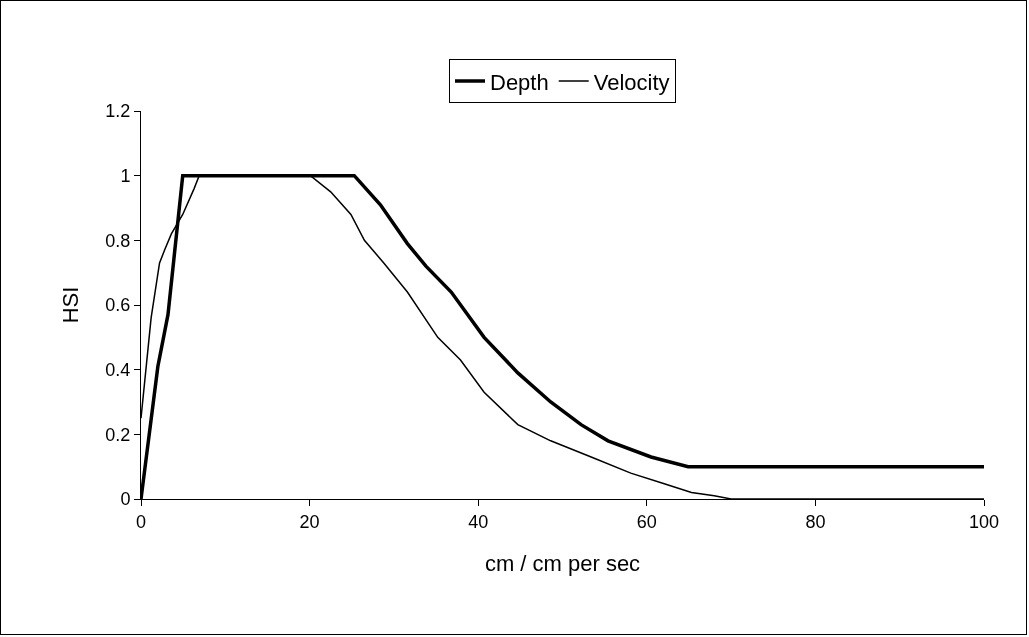 The width and height of the screenshot is (1029, 637). Describe the element at coordinates (125, 499) in the screenshot. I see `y-tick-label: 0` at that location.